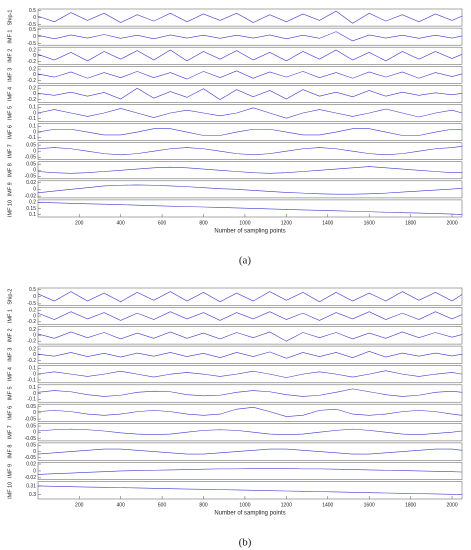 The image size is (471, 550). Describe the element at coordinates (31, 25) in the screenshot. I see `y-tick-label: -0.5` at that location.